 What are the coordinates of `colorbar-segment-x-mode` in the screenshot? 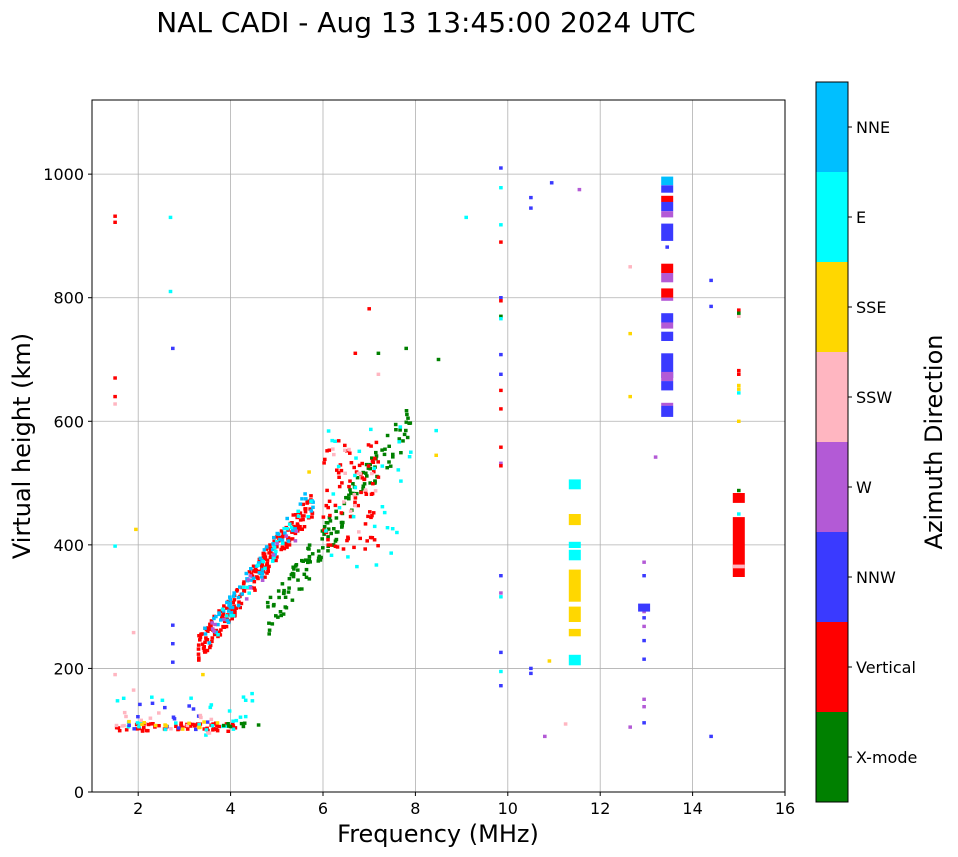 It's located at (832, 757).